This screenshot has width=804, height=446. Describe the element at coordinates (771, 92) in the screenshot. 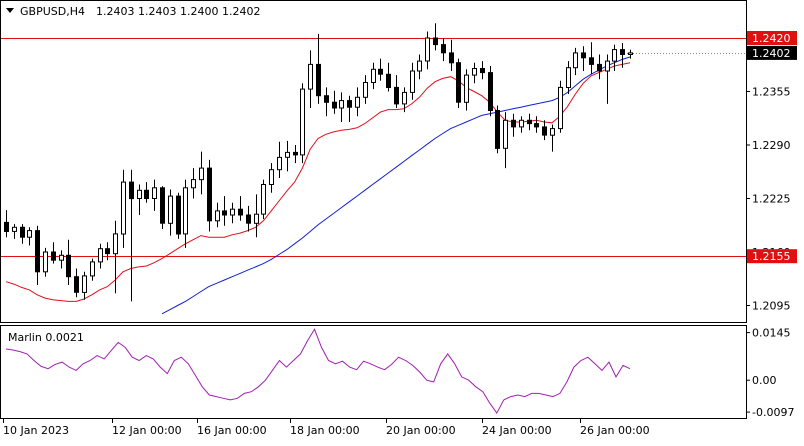

I see `y-tick-label: 1.2355` at that location.